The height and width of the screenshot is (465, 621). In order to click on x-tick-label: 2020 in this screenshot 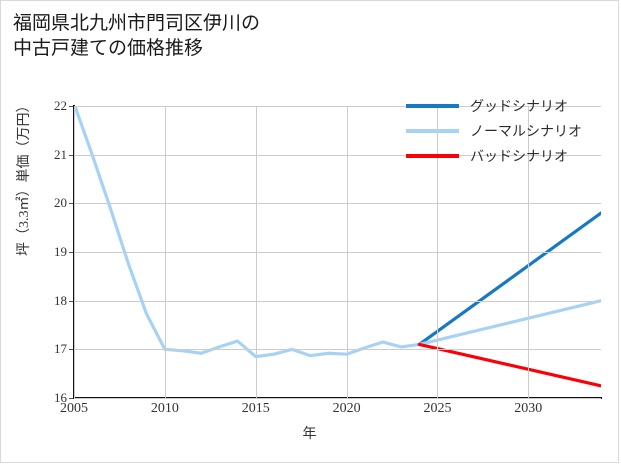, I will do `click(346, 408)`.